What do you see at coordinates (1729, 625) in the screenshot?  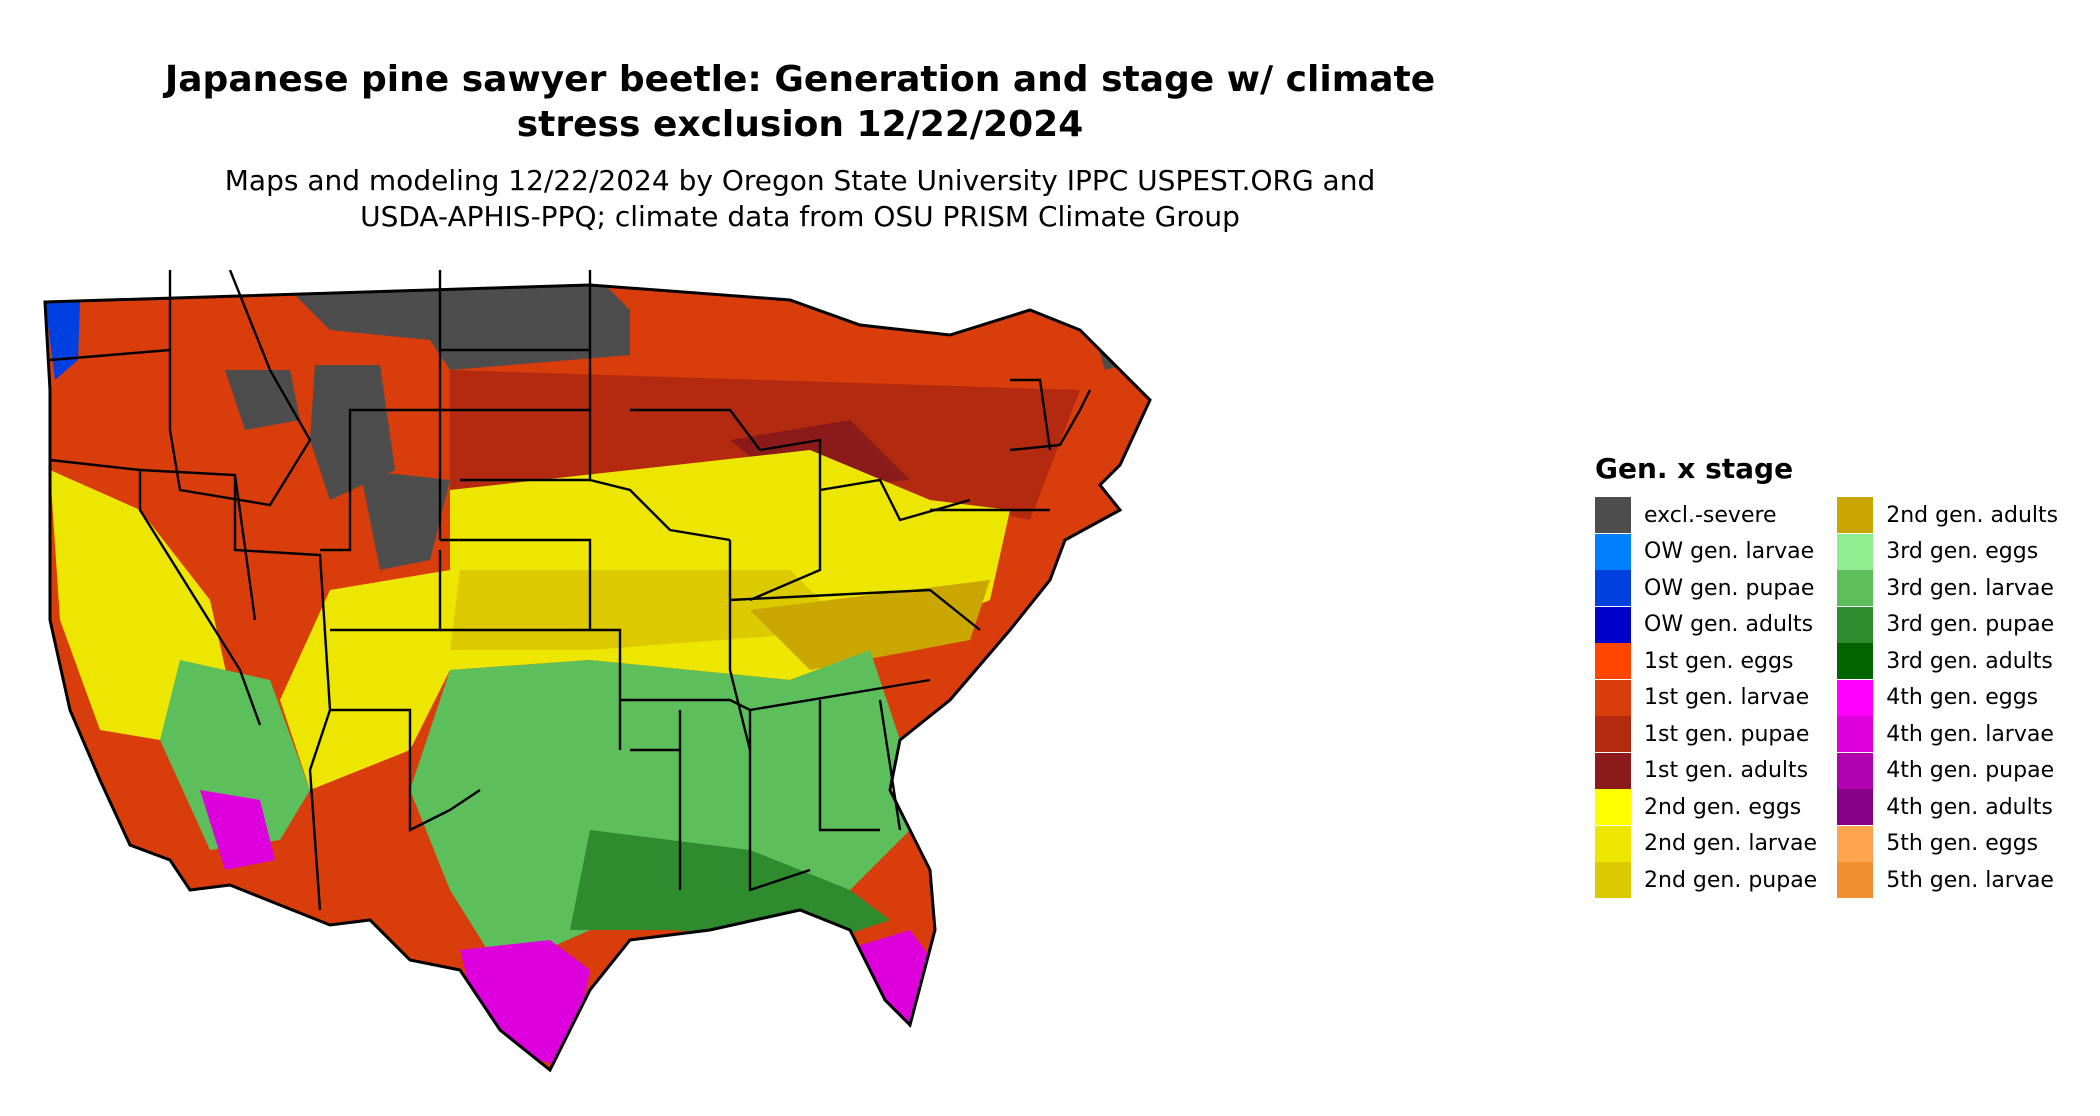 I see `legend-label: OW gen. adults` at bounding box center [1729, 625].